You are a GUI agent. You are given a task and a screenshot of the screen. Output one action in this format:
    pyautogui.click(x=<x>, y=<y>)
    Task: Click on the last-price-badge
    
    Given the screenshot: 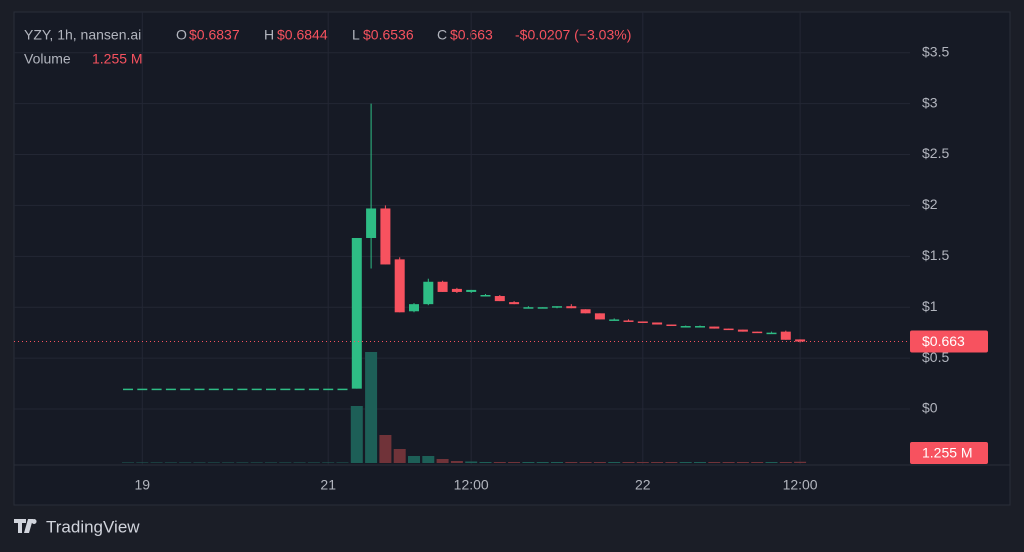 What is the action you would take?
    pyautogui.click(x=949, y=341)
    